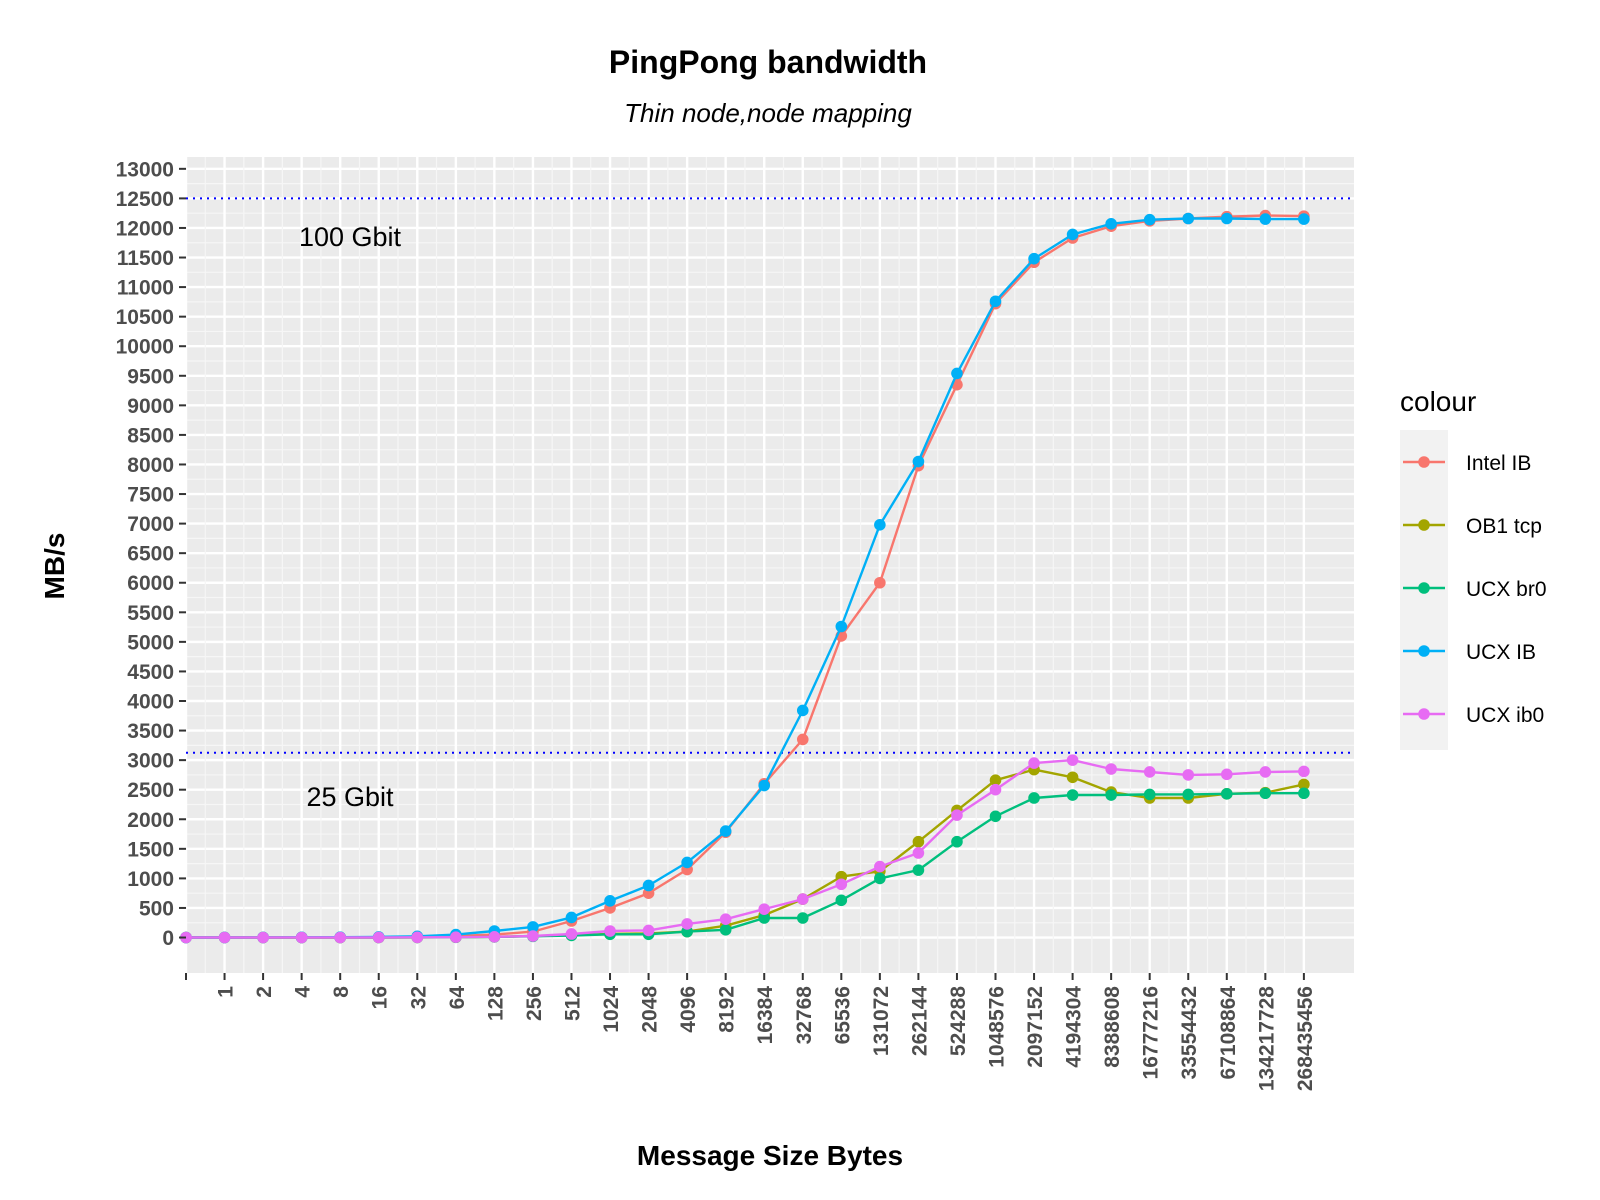  What do you see at coordinates (145, 317) in the screenshot?
I see `y-tick-label: 10500` at bounding box center [145, 317].